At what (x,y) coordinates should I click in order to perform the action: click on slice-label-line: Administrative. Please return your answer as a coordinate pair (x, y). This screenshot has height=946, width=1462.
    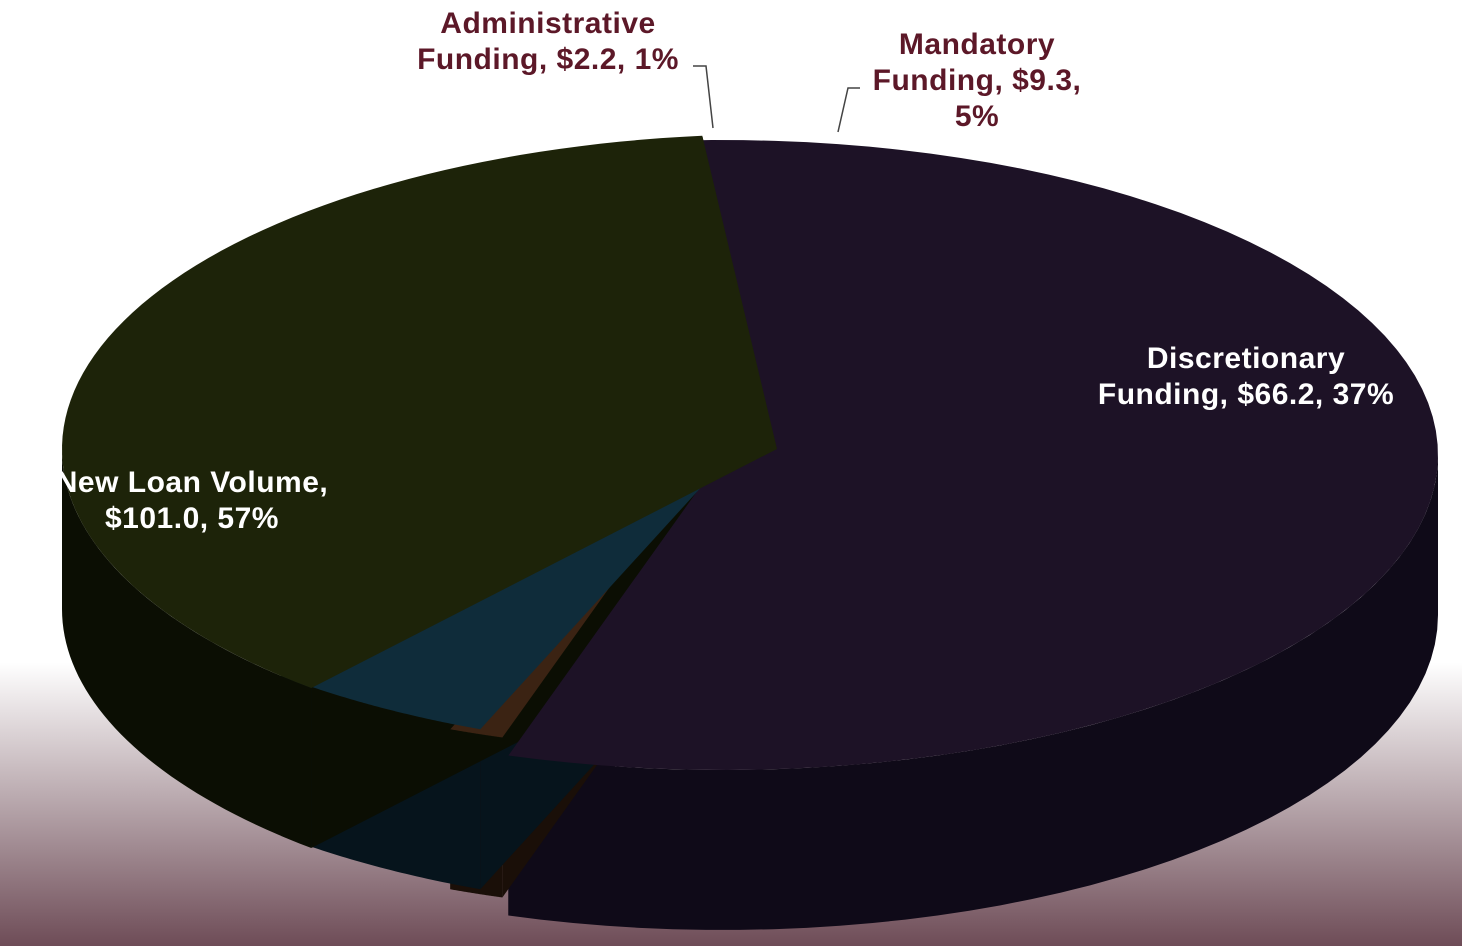
    Looking at the image, I should click on (547, 23).